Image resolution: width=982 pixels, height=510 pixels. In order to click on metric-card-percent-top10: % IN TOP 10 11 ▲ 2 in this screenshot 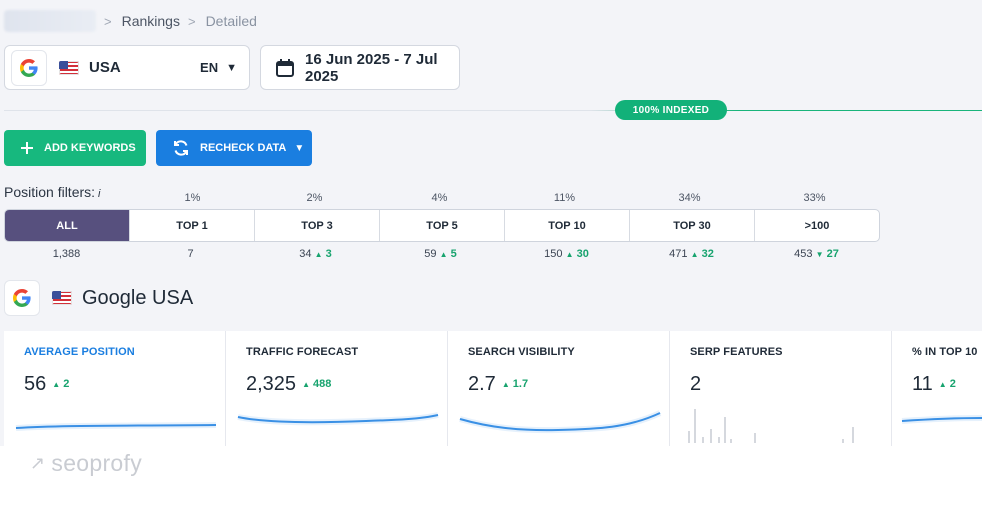, I will do `click(937, 388)`.